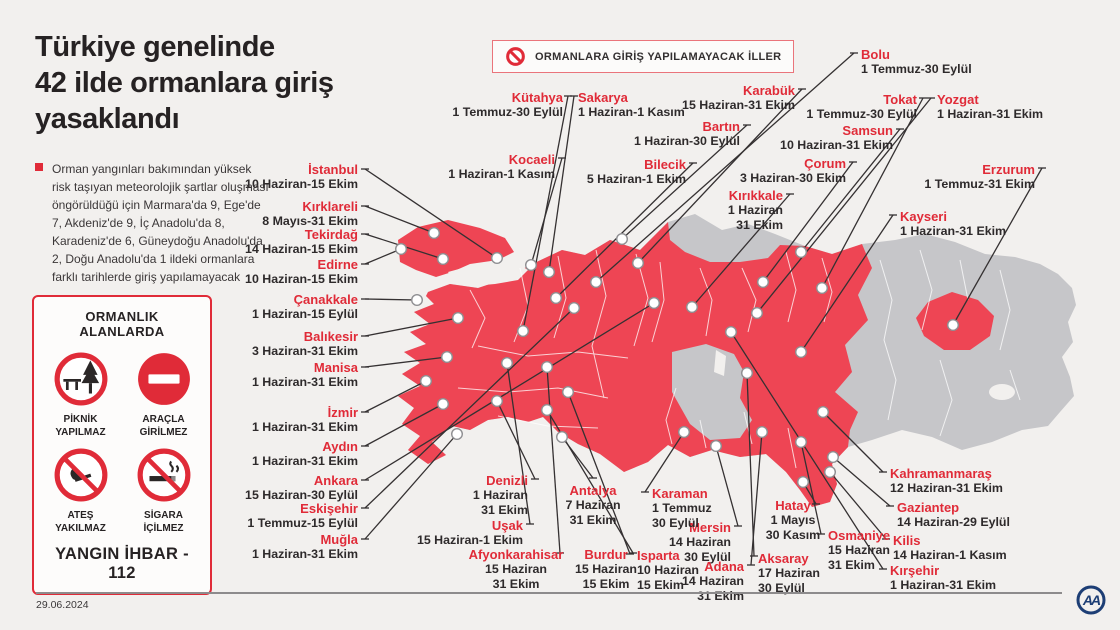  What do you see at coordinates (122, 563) in the screenshot?
I see `fire-hotline: YANGIN İHBAR - 112` at bounding box center [122, 563].